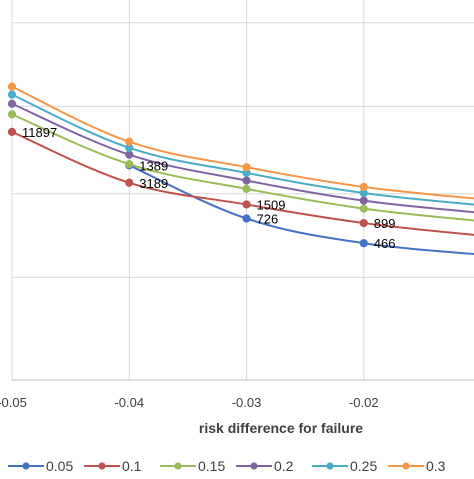 This screenshot has height=479, width=474. What do you see at coordinates (12, 94) in the screenshot?
I see `data-point-0.25` at bounding box center [12, 94].